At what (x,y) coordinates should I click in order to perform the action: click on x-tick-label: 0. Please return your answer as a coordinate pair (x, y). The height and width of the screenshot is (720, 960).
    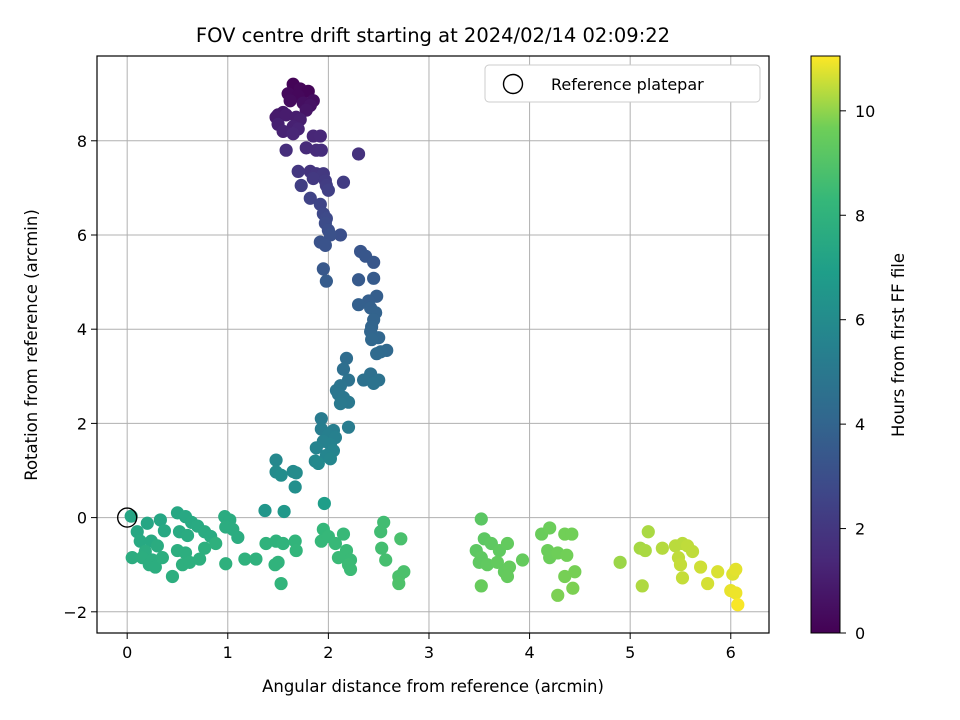
    Looking at the image, I should click on (127, 652).